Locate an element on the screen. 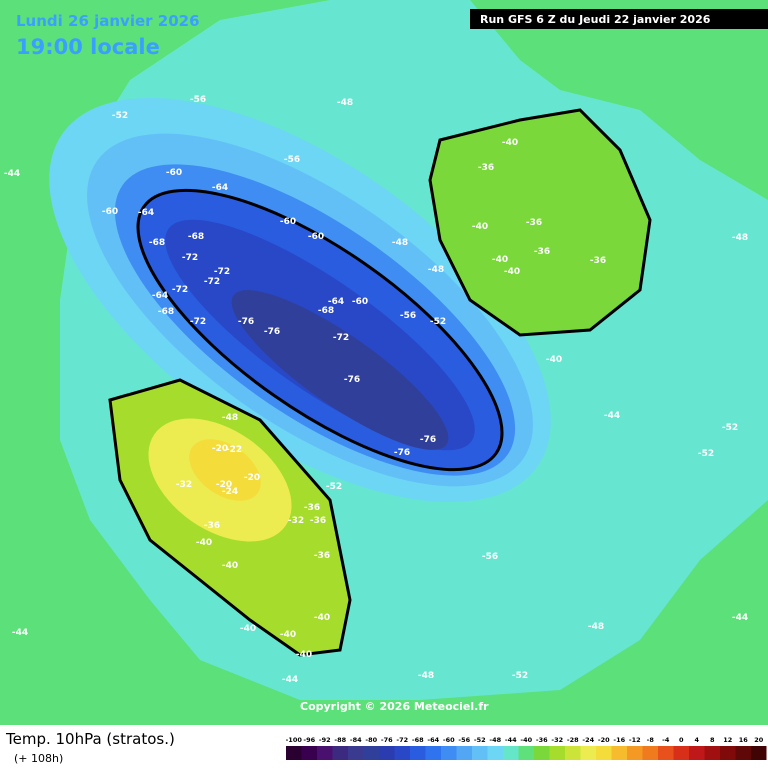  scale-label: -100 is located at coordinates (294, 740).